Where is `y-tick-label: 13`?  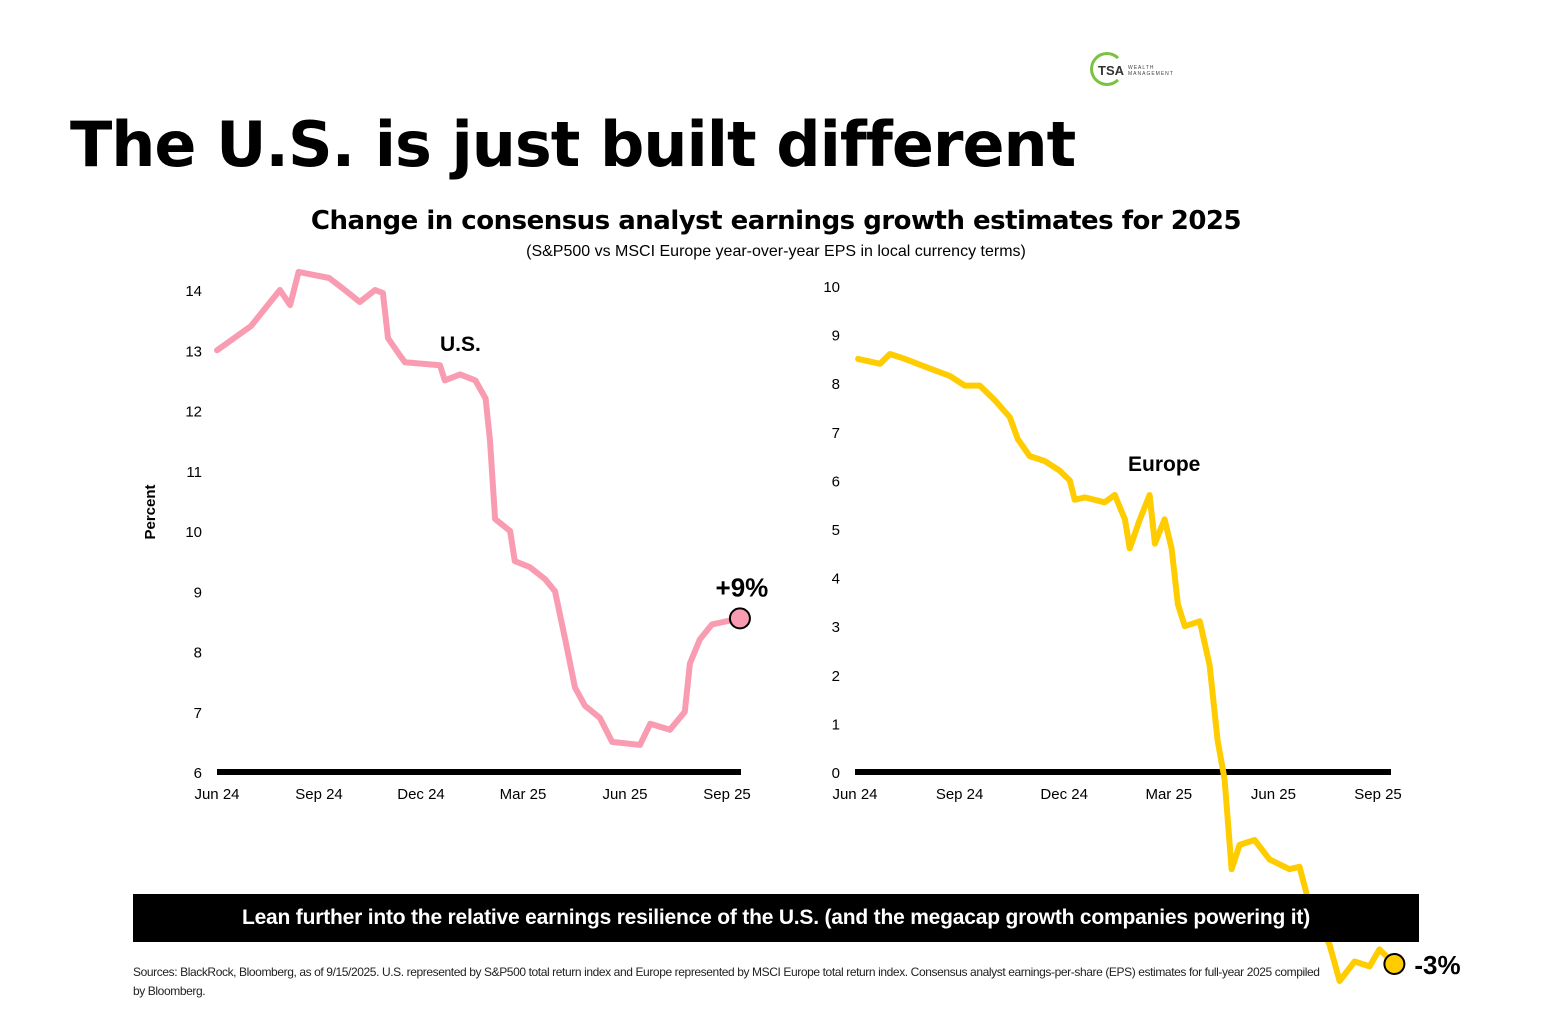 y-tick-label: 13 is located at coordinates (193, 351).